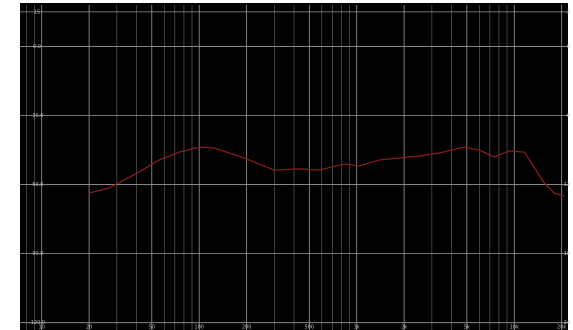  What do you see at coordinates (357, 327) in the screenshot?
I see `x-tick-label: 1k` at bounding box center [357, 327].